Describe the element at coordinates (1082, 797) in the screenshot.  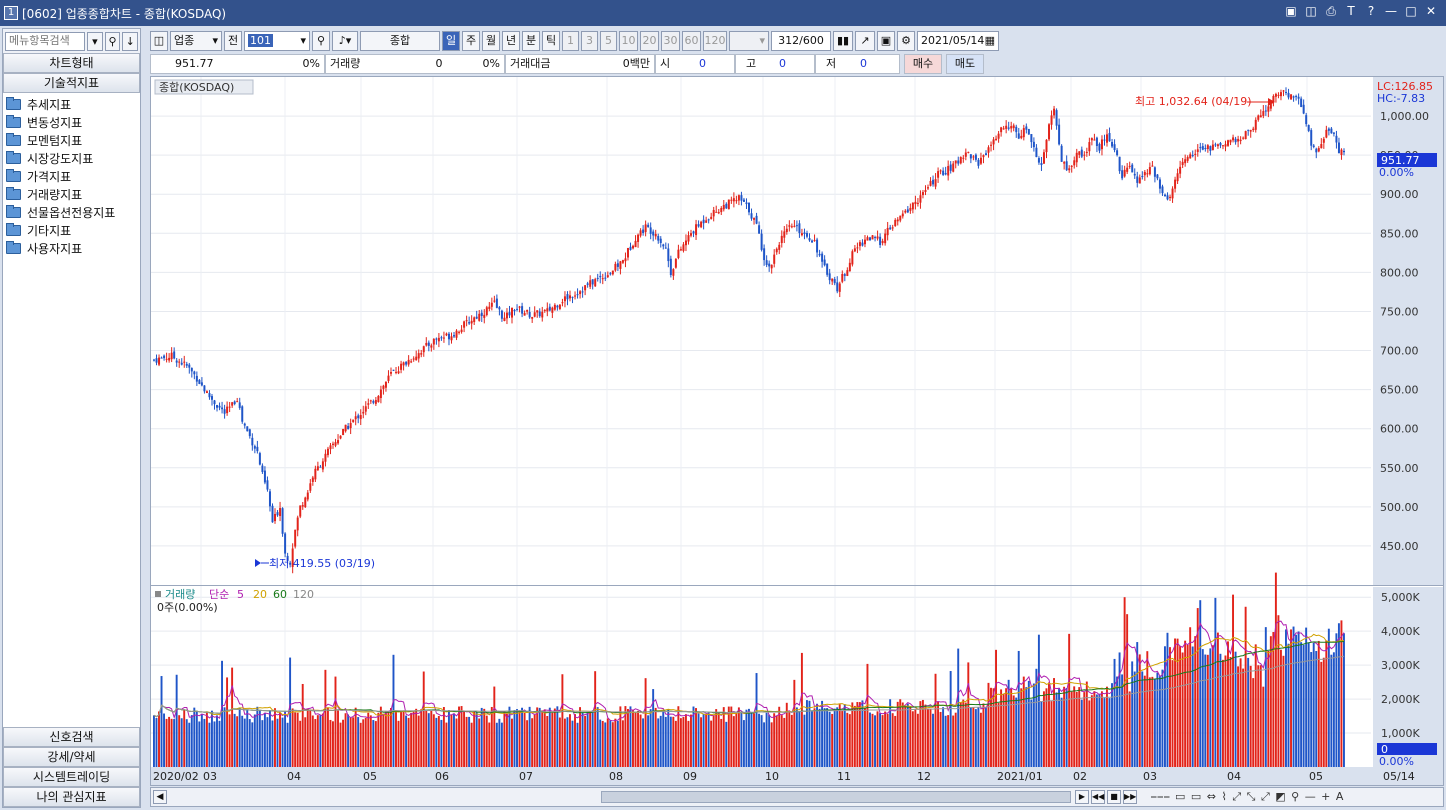
I see `play-icon: ▶` at that location.